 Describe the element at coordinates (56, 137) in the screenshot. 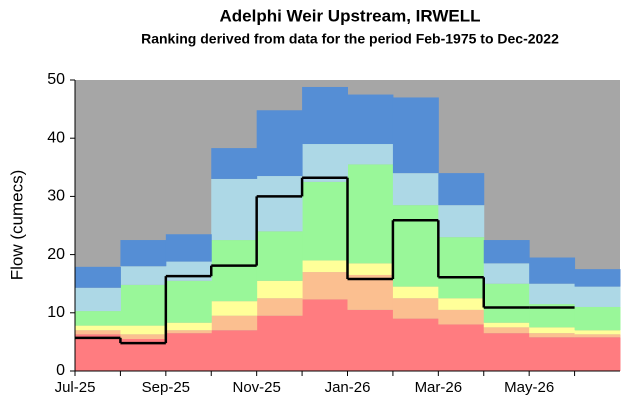

I see `y-tick-label: 40` at that location.